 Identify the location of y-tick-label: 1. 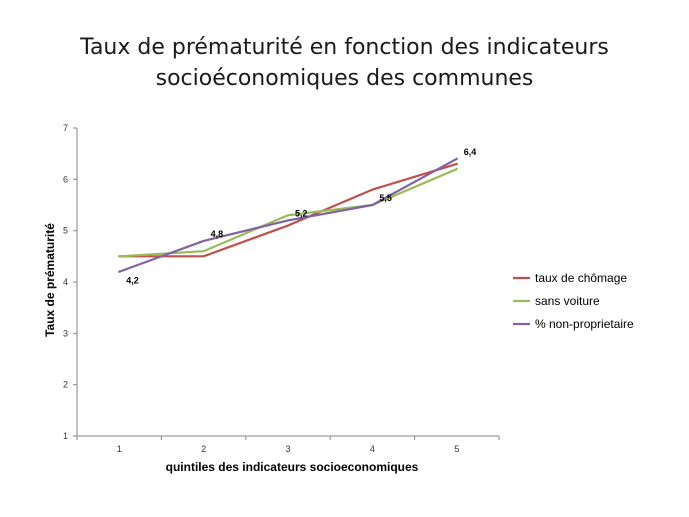
(65, 436).